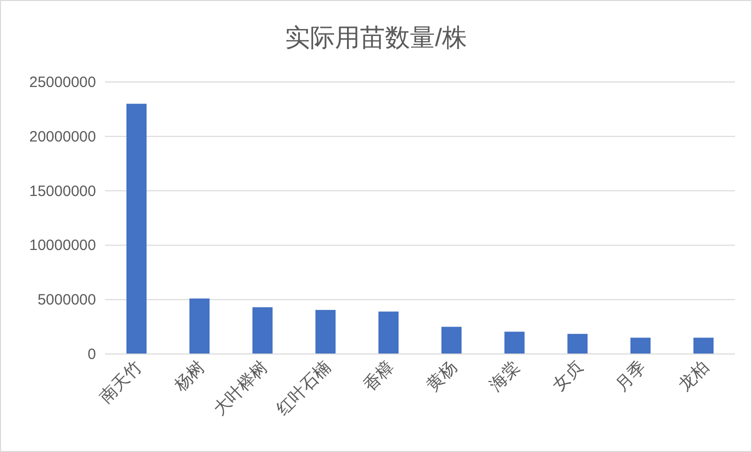  I want to click on y-tick-label: 15000000, so click(62, 191).